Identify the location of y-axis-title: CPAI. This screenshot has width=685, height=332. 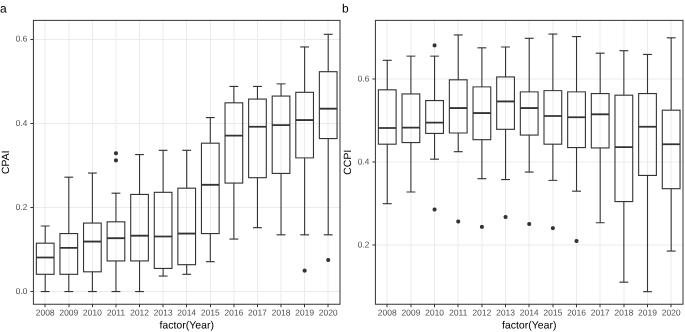
(6, 162).